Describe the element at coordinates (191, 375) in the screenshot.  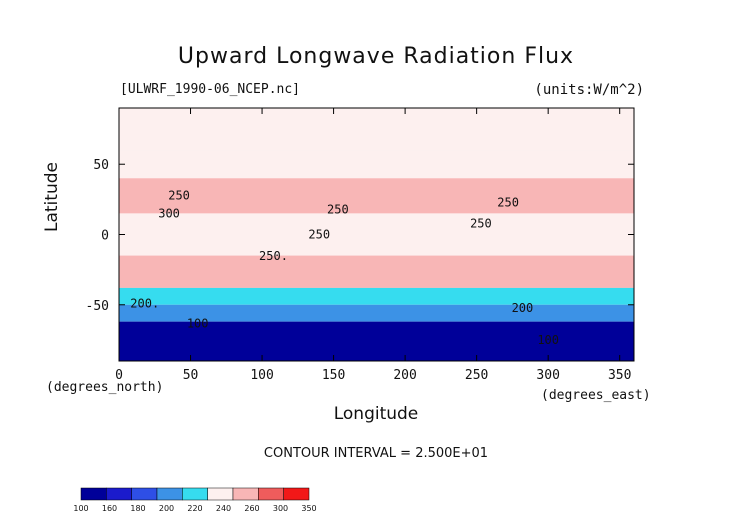
I see `x-tick-label: 50` at that location.